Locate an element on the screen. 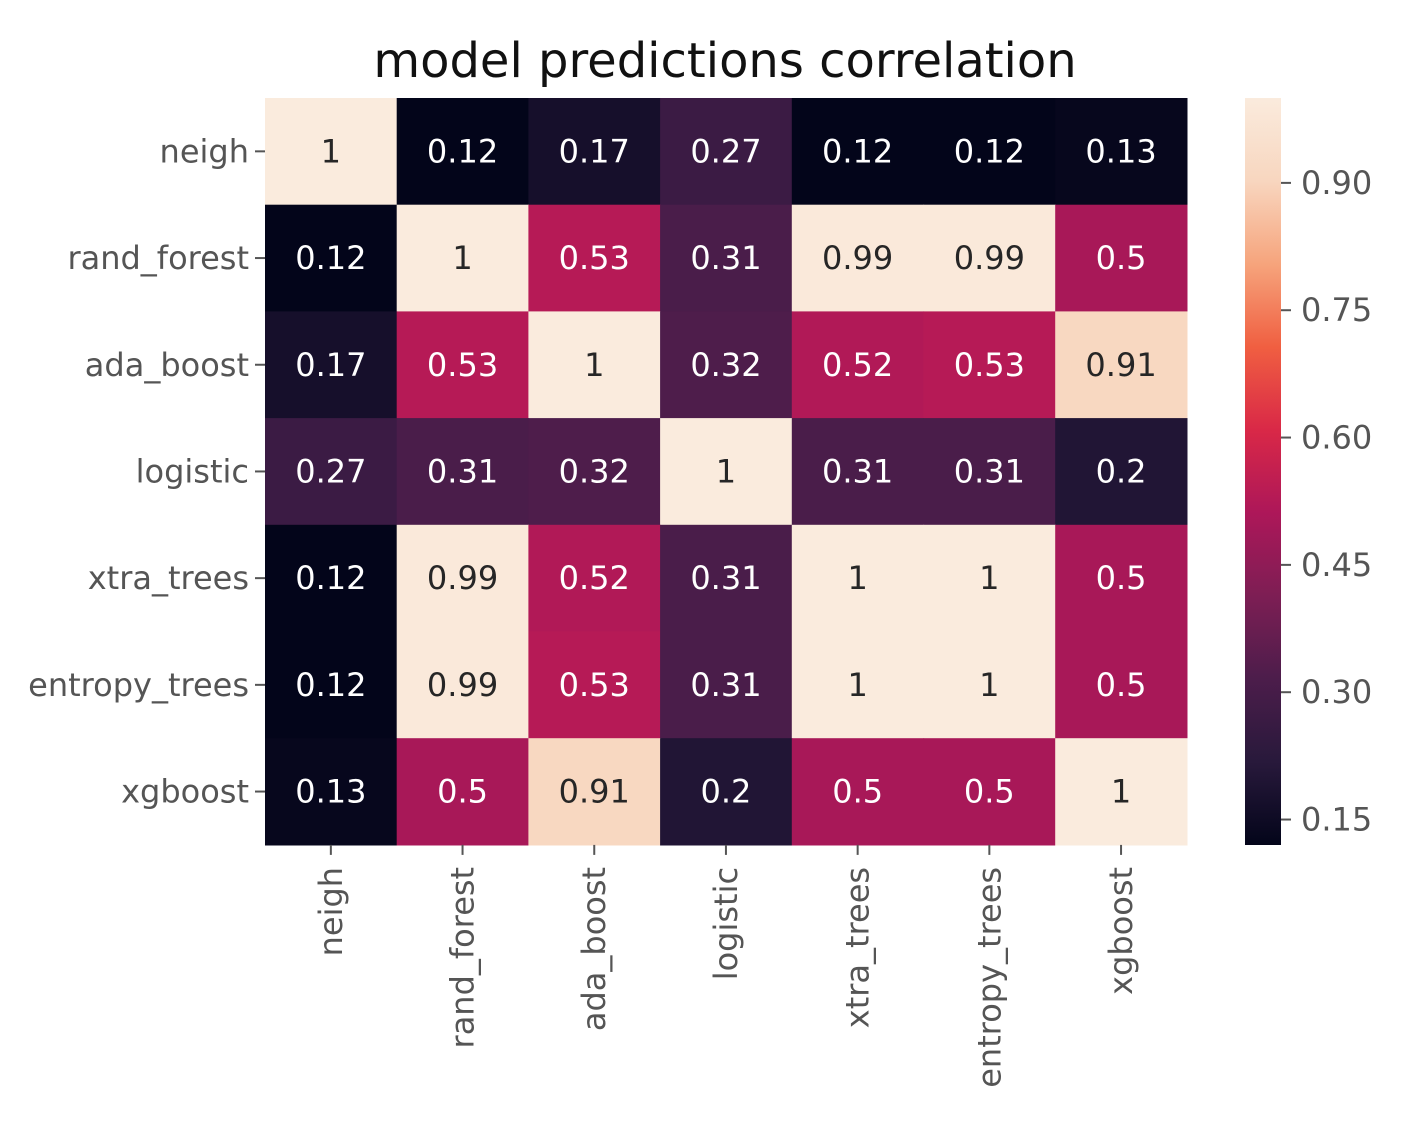 Image resolution: width=1406 pixels, height=1134 pixels. x-tick-label: logistic is located at coordinates (726, 923).